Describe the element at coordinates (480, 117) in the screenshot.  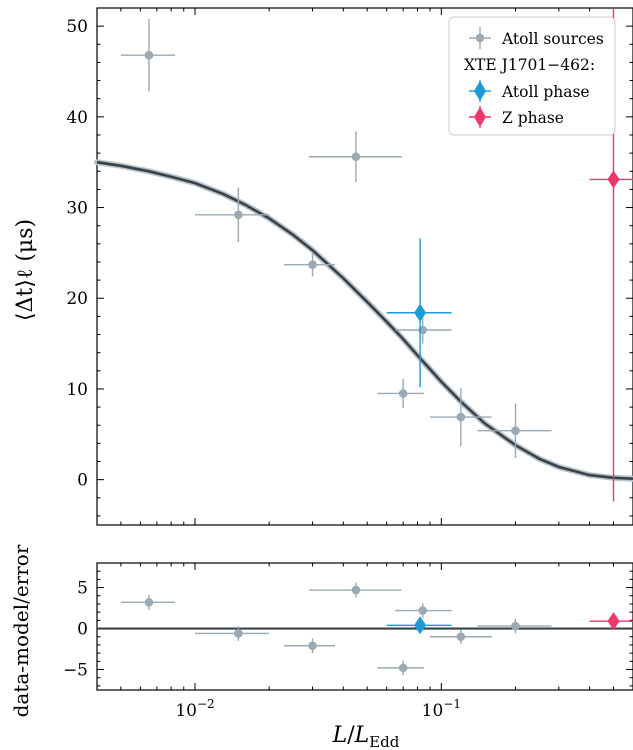
I see `legend-marker-z-phase` at that location.